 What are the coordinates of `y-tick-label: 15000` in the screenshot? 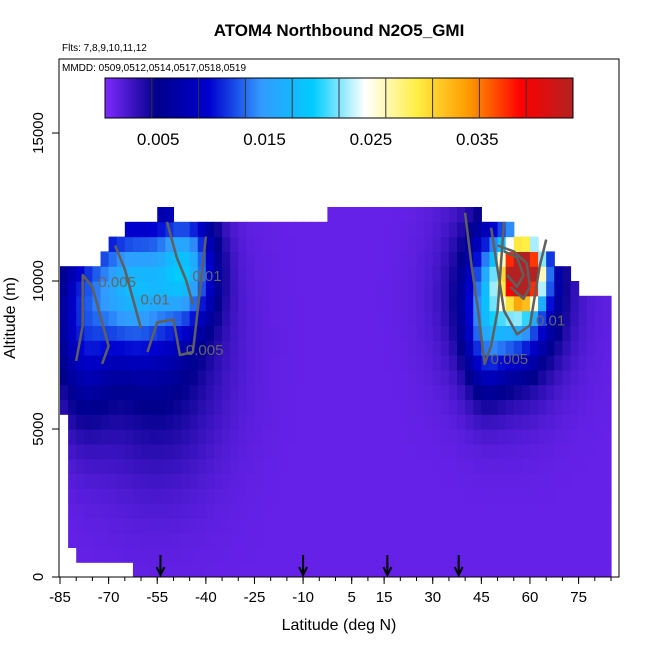 It's located at (38, 133).